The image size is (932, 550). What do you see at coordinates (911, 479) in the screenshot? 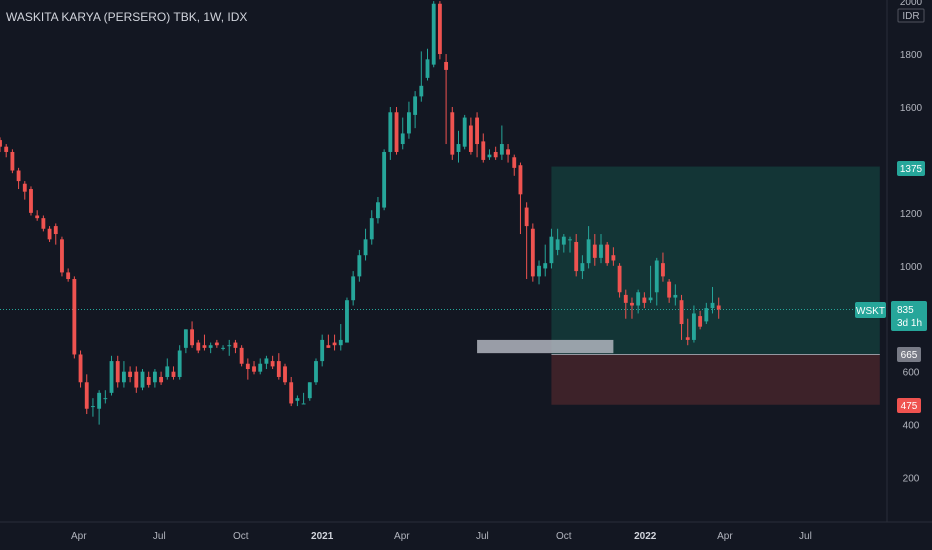
I see `y-tick-label: 200` at bounding box center [911, 479].